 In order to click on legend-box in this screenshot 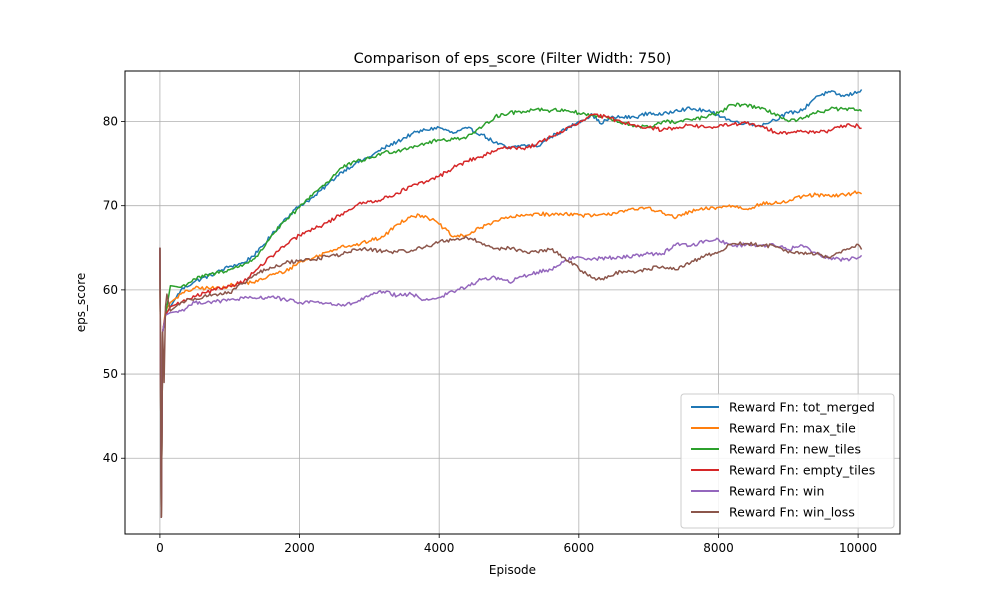, I will do `click(787, 461)`.